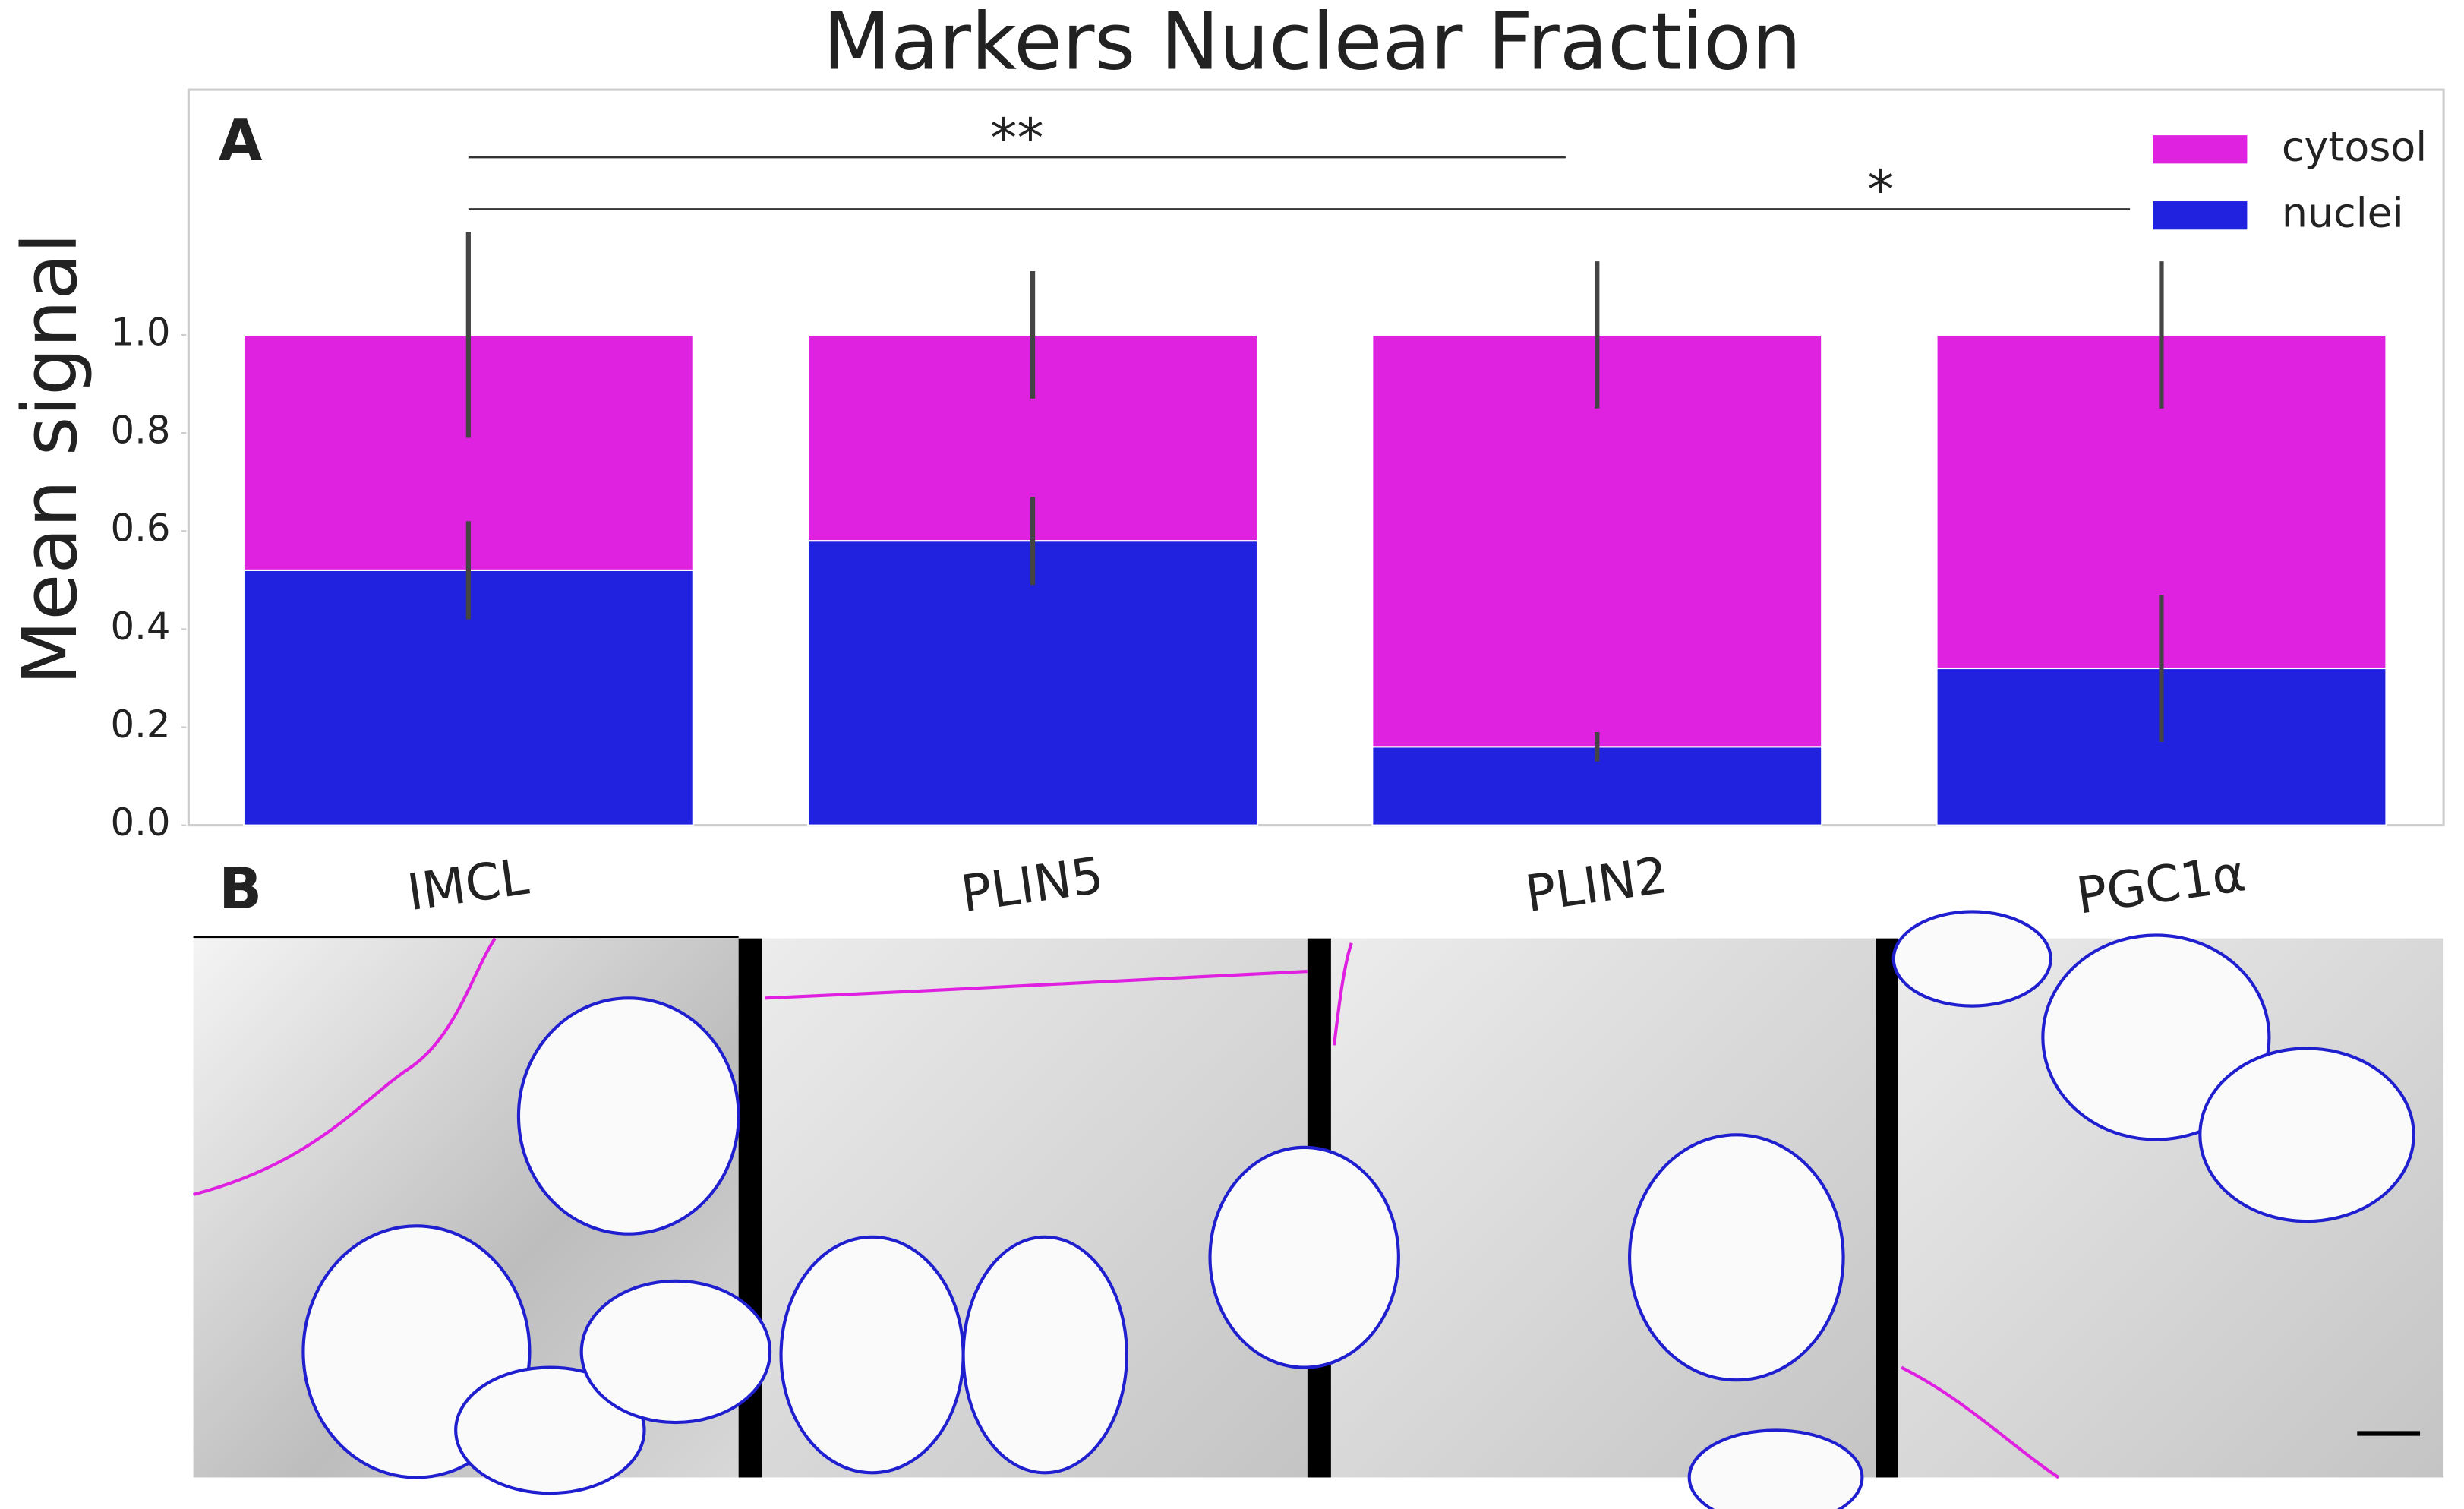  What do you see at coordinates (1033, 683) in the screenshot?
I see `bar` at bounding box center [1033, 683].